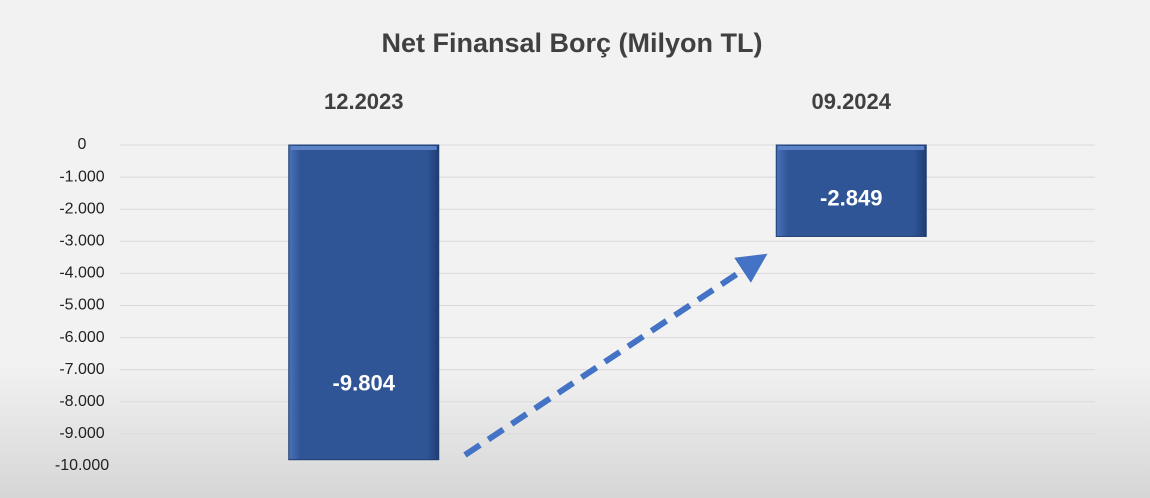 The image size is (1150, 498). I want to click on y-tick-label: -1.000, so click(81, 176).